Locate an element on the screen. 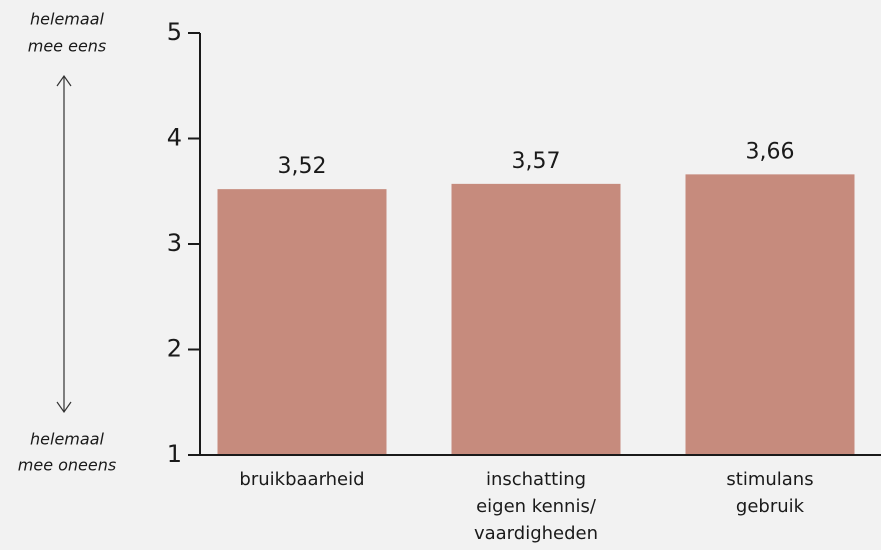 This screenshot has height=550, width=881. y-tick-label: 4 is located at coordinates (174, 138).